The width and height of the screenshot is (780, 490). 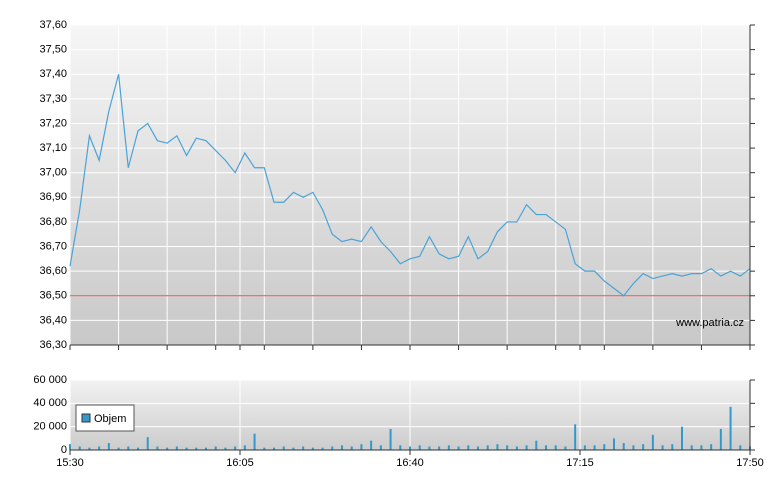 I want to click on x-tick-label: 16:40, so click(x=410, y=463).